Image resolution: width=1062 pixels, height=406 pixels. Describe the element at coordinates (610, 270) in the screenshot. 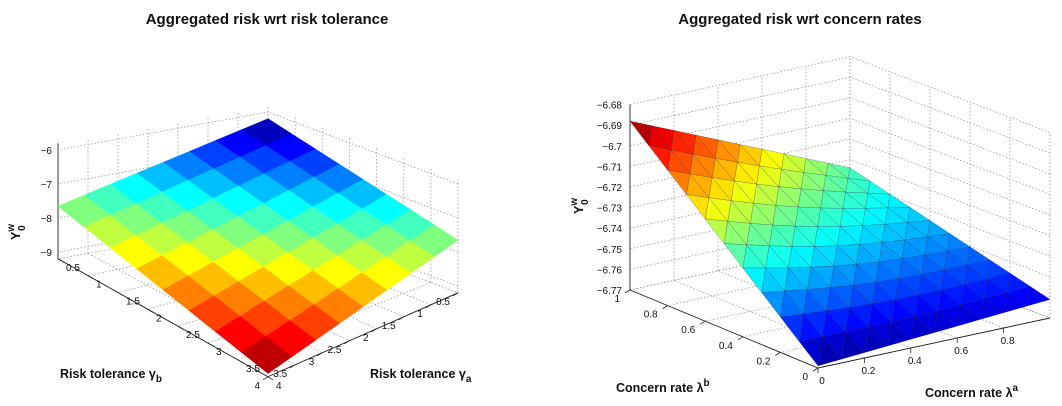

I see `plot2-z-tick-label: −6.76` at that location.